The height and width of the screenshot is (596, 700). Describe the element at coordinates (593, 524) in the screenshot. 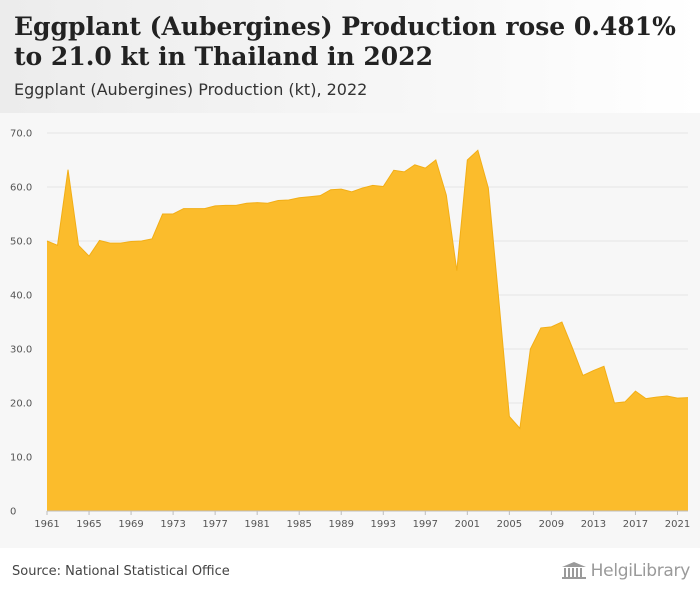

I see `x-tick-label: 2013` at that location.